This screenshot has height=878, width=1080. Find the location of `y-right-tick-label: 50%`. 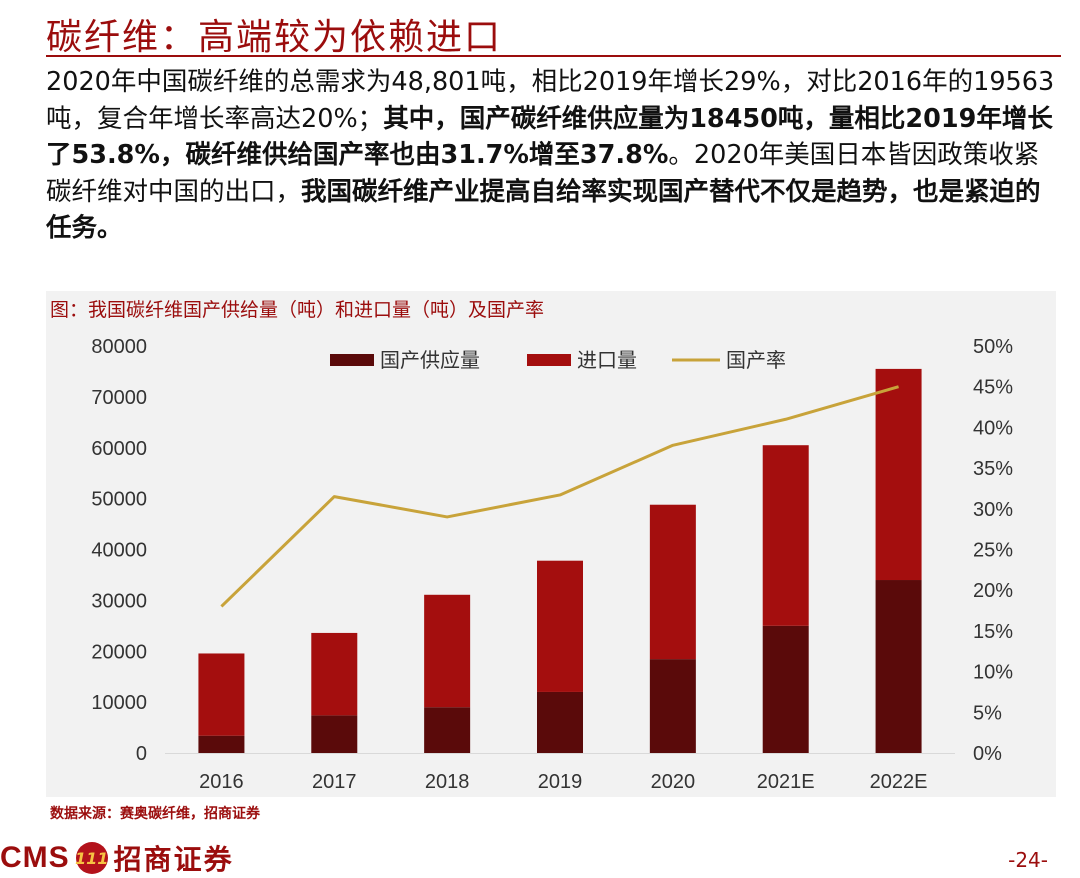

y-right-tick-label: 50% is located at coordinates (993, 347).